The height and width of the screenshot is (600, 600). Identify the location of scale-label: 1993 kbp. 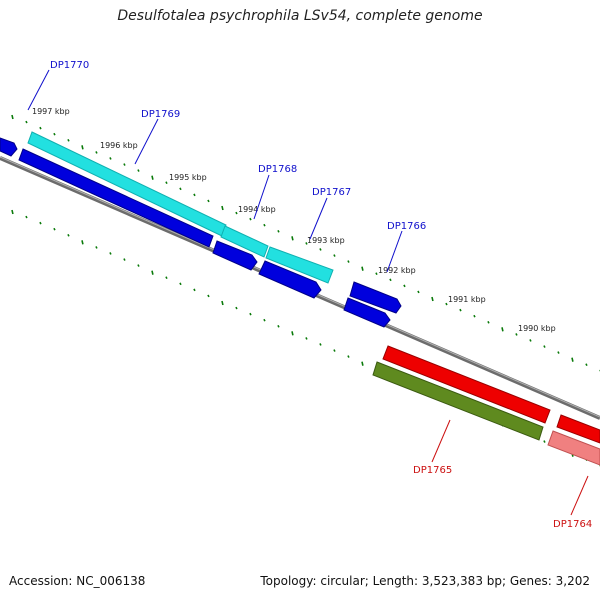
(326, 240).